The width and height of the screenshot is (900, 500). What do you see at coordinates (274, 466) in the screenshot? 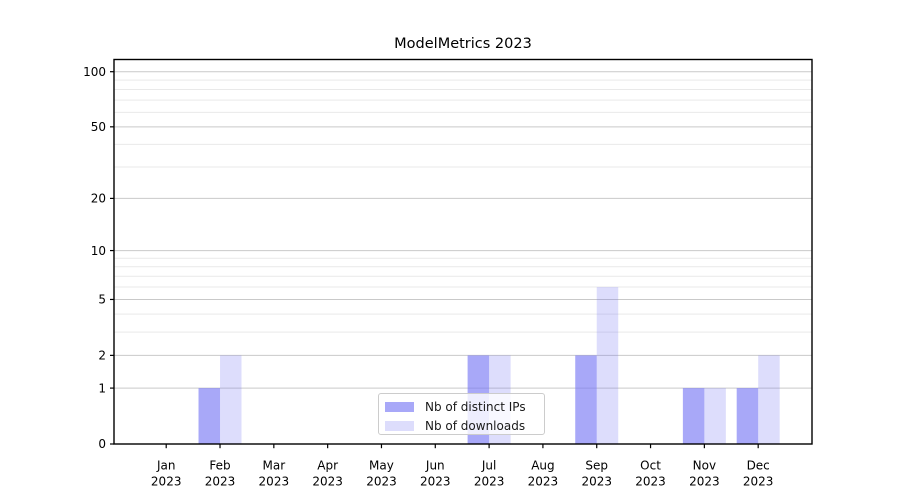
I see `x-tick-label-month: Mar` at bounding box center [274, 466].